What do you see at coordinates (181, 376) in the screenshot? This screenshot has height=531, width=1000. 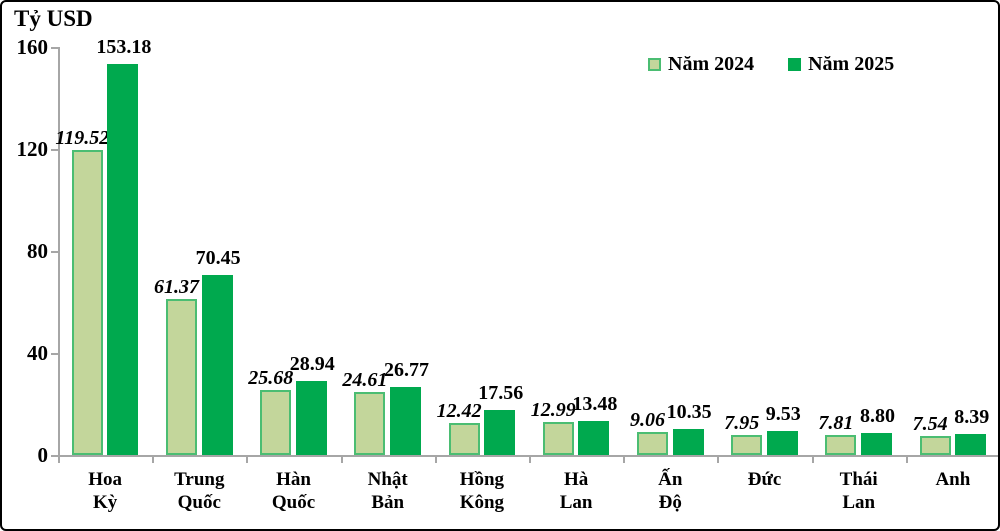 I see `bar-nam-2024-trung-quoc` at bounding box center [181, 376].